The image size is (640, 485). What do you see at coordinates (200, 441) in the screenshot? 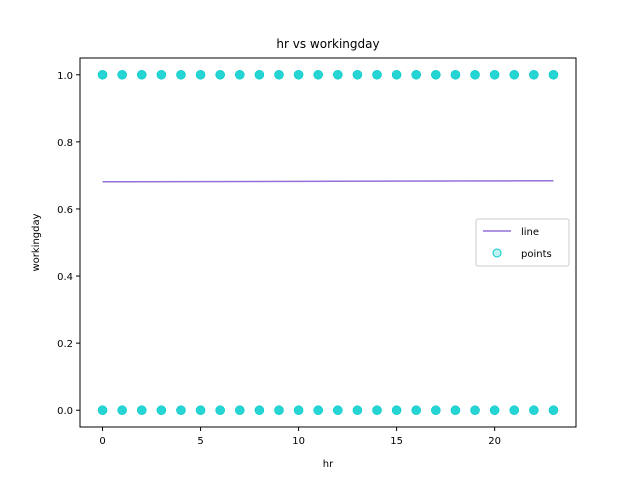
I see `x-tick-label: 5` at bounding box center [200, 441].